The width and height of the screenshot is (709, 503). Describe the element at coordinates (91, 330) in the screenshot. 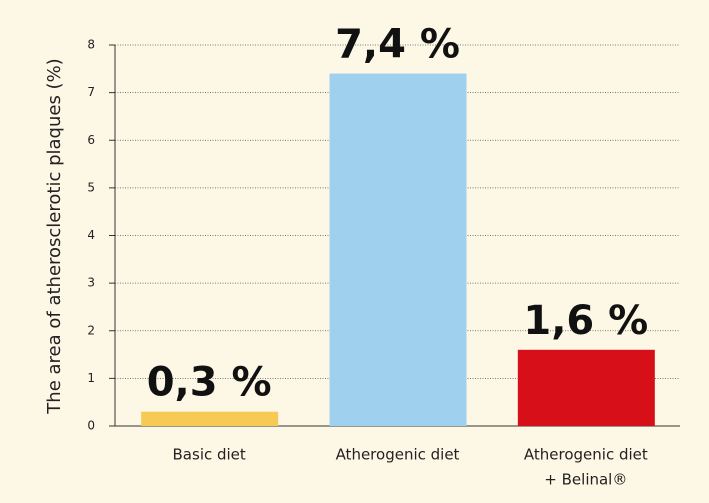

I see `y-tick-label: 2` at that location.